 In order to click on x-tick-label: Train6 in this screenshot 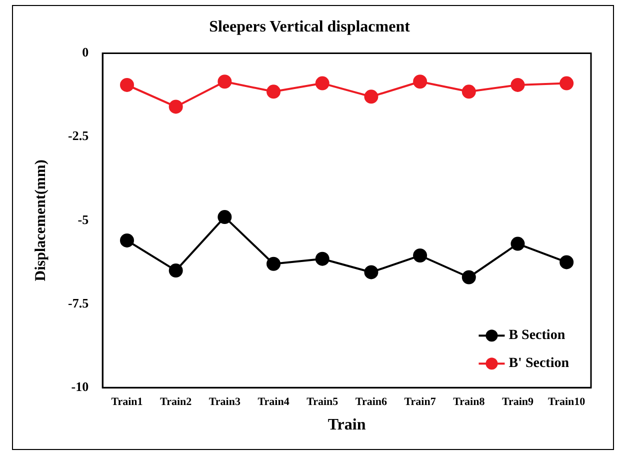, I will do `click(371, 402)`.